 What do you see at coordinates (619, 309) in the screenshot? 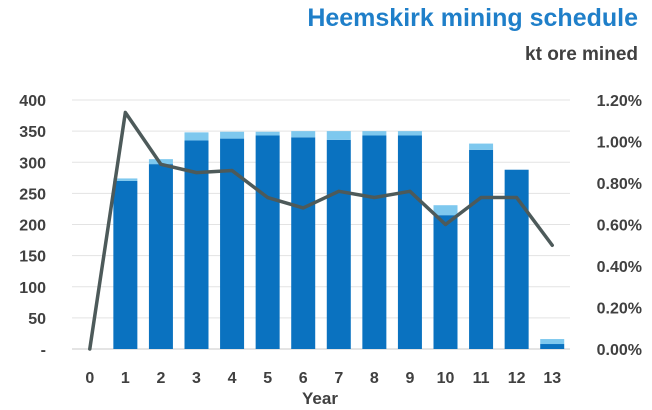
I see `y-right-tick-label: 0.20%` at bounding box center [619, 309].